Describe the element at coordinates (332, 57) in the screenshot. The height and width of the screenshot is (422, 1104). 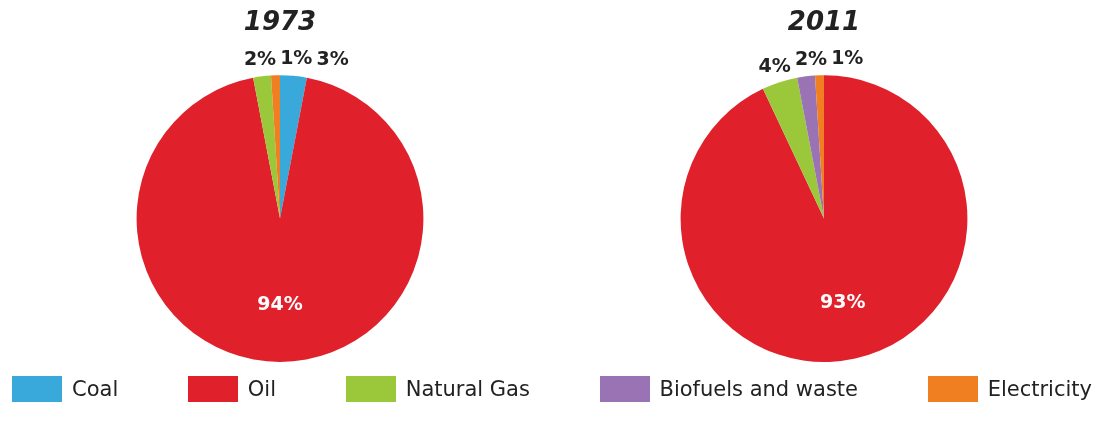
I see `data-label: 3%` at that location.